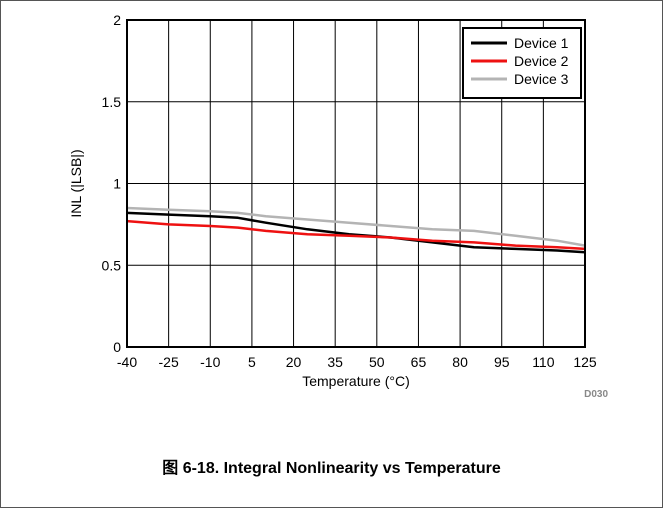 This screenshot has height=508, width=663. I want to click on x-tick-label: -40, so click(127, 362).